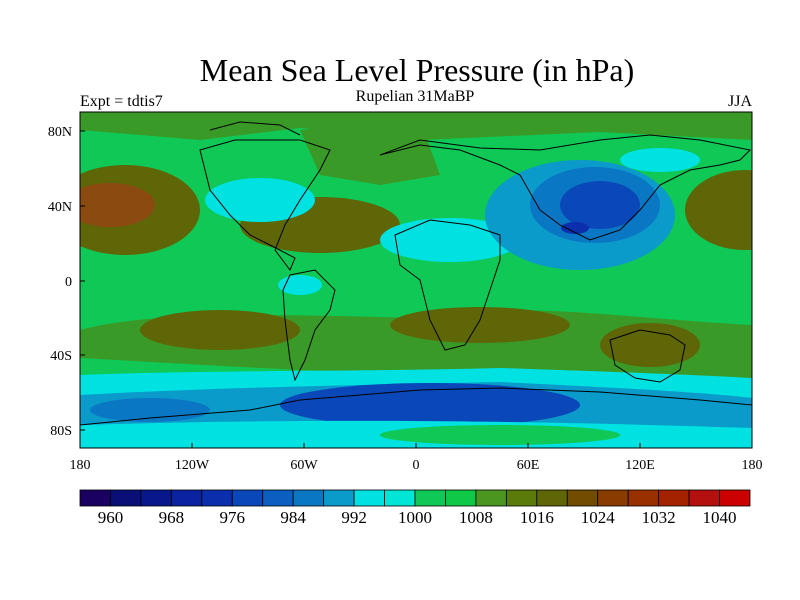 The image size is (800, 600). I want to click on field-pacific-high-east, so click(718, 210).